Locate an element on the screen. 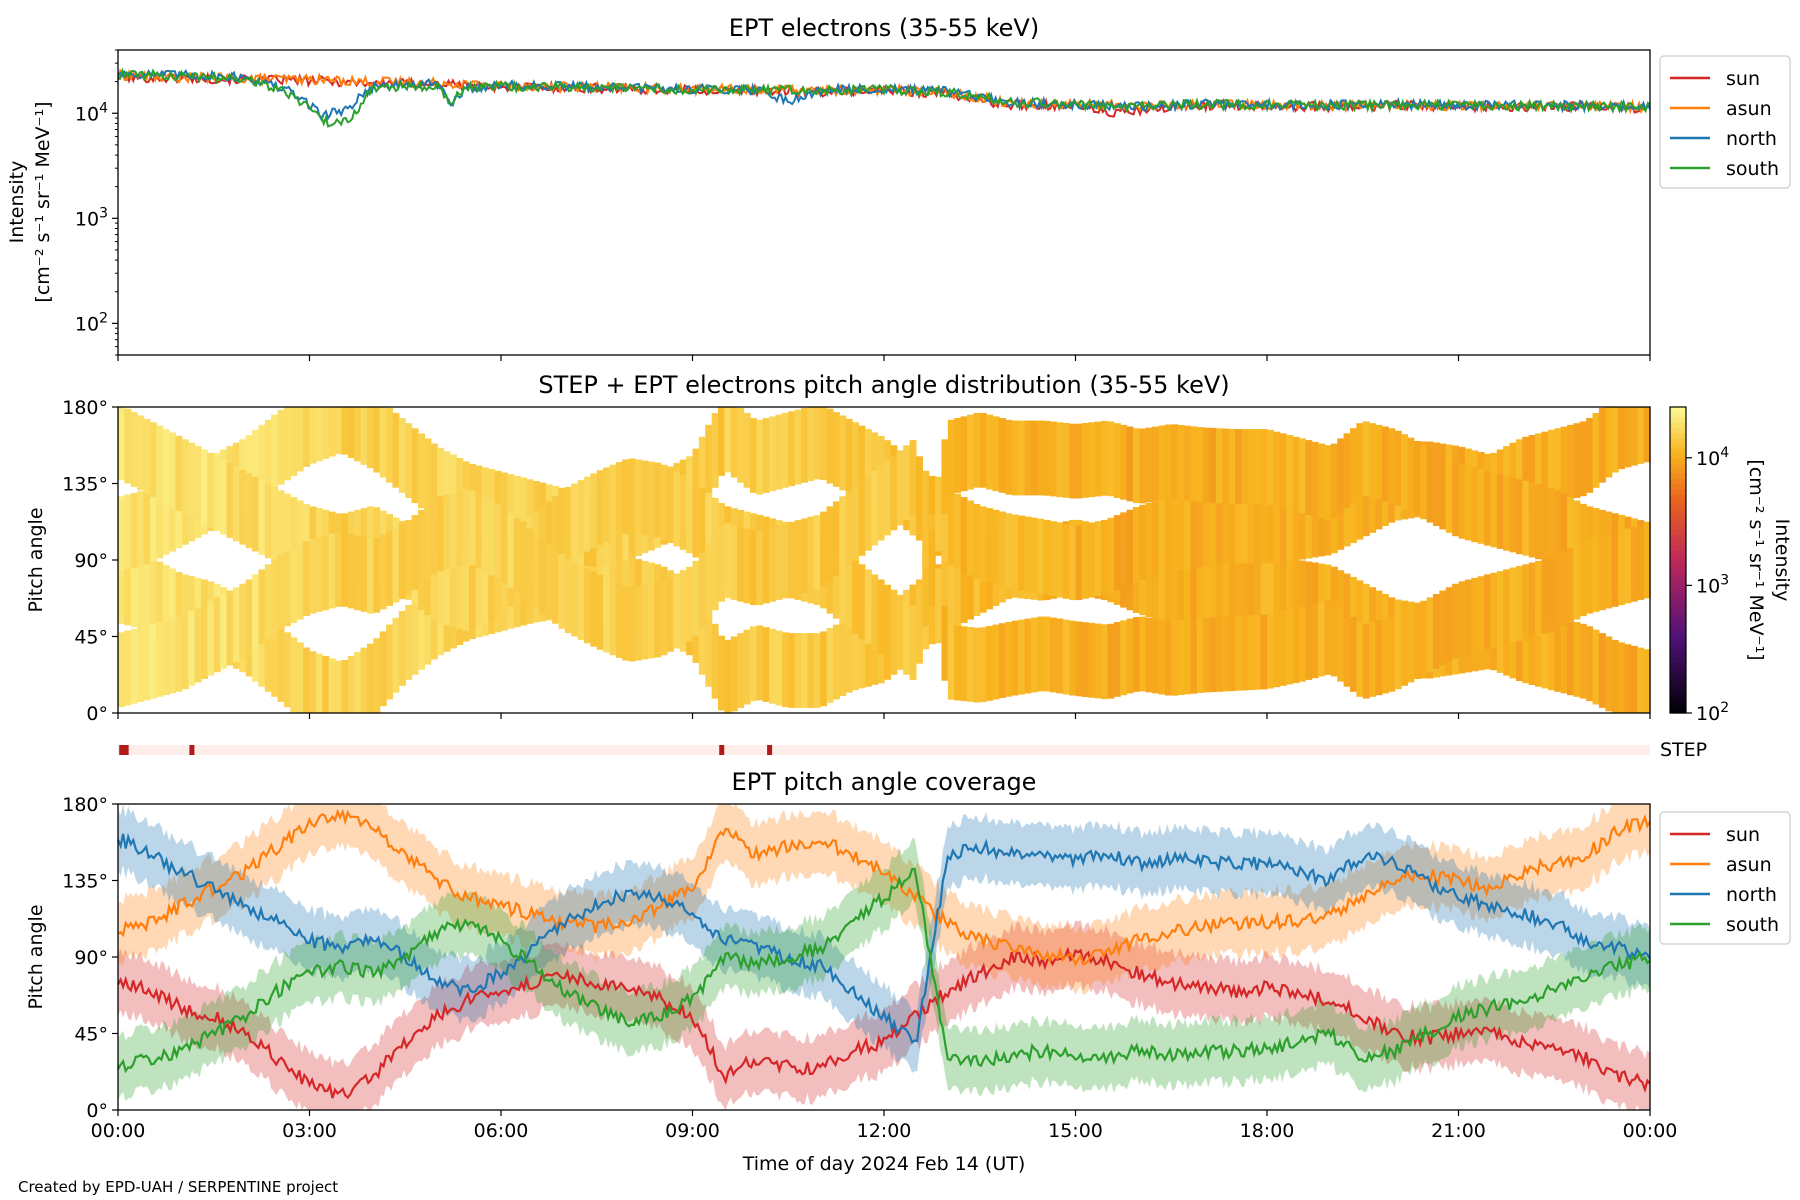 The width and height of the screenshot is (1800, 1200). panel-coverage-title: EPT pitch angle coverage is located at coordinates (884, 782).